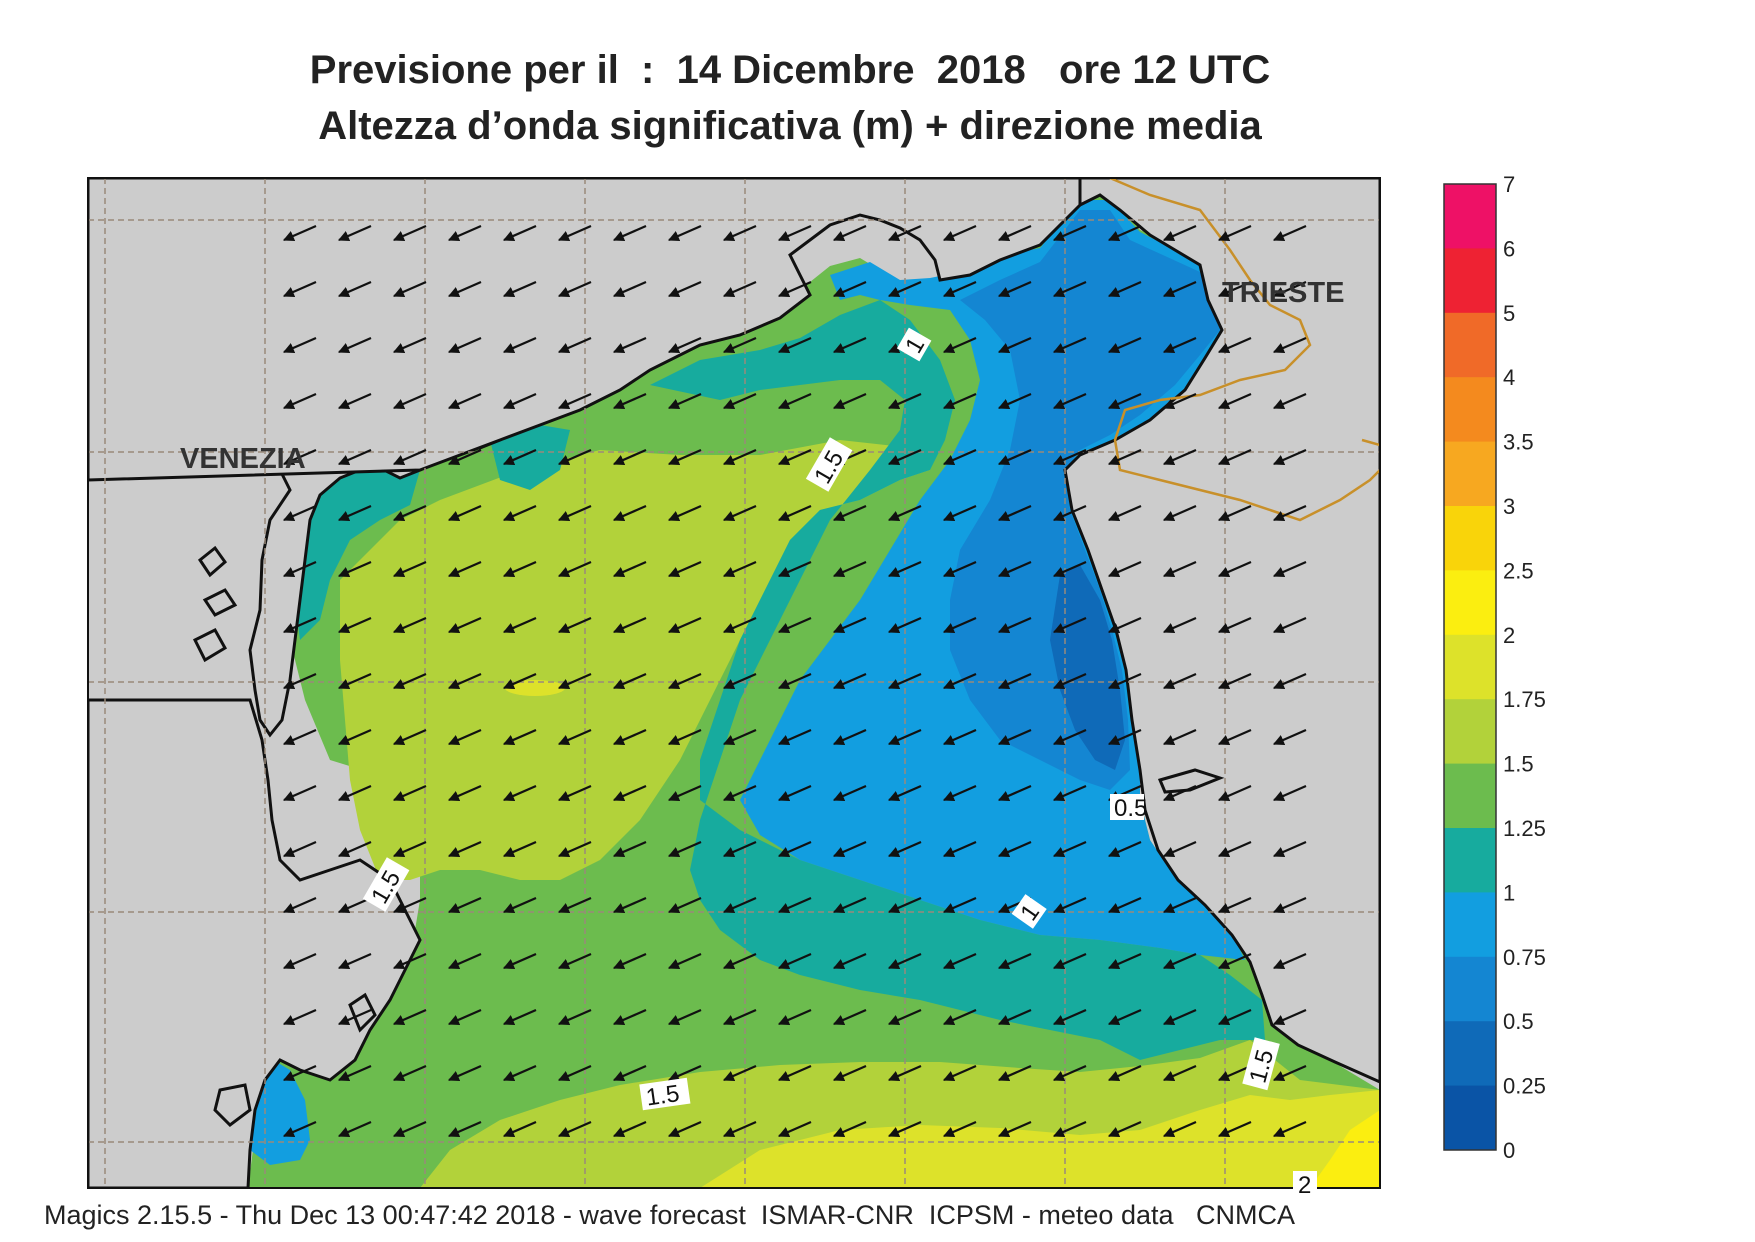 This screenshot has width=1755, height=1242. Describe the element at coordinates (1191, 781) in the screenshot. I see `land-croatian-peninsula` at that location.